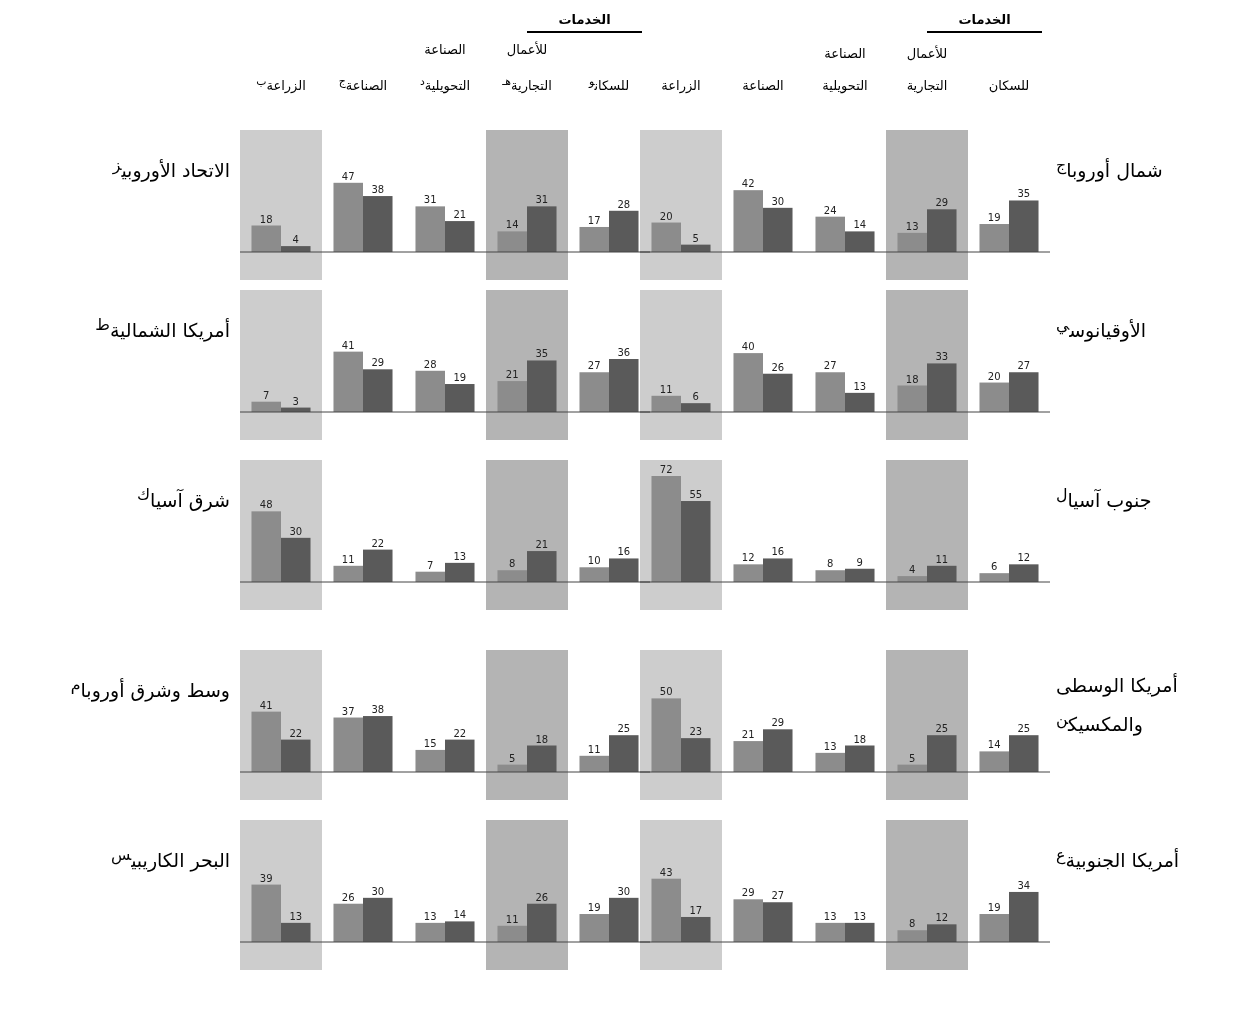  Describe the element at coordinates (748, 558) in the screenshot. I see `data-label: 12` at that location.